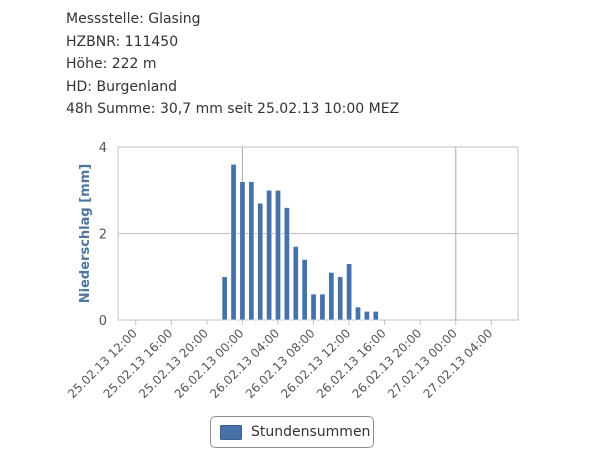 Image resolution: width=600 pixels, height=450 pixels. Describe the element at coordinates (122, 86) in the screenshot. I see `station-hd: HD: Burgenland` at that location.